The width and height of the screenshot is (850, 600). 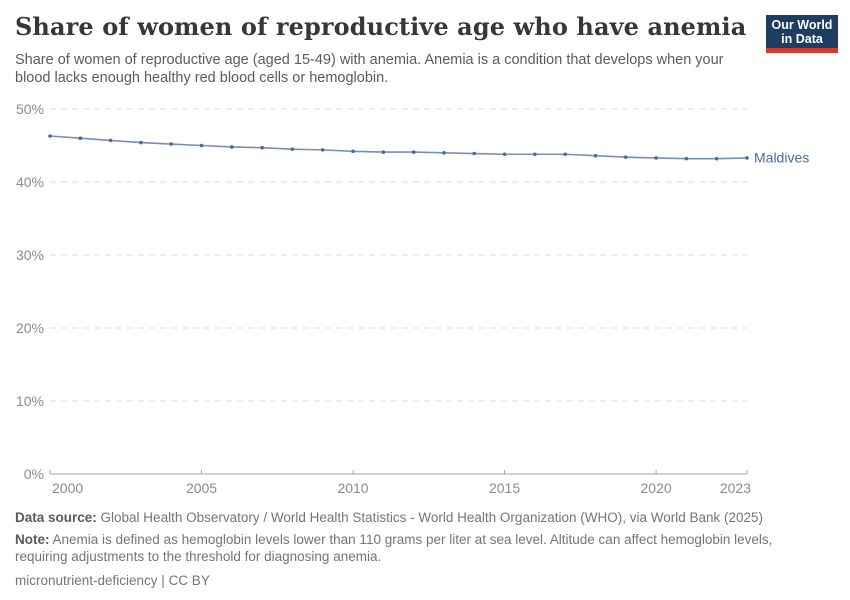 I want to click on x-tick-label-2005: 2005, so click(x=201, y=488).